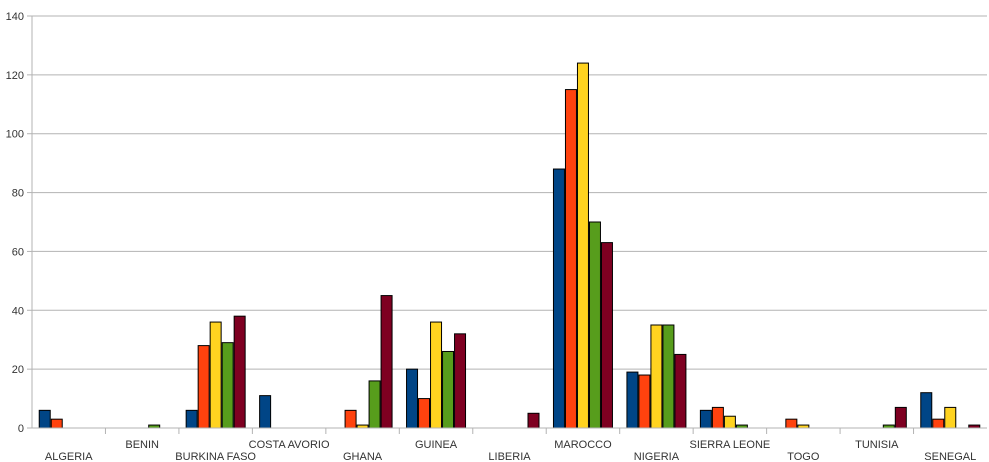 This screenshot has width=989, height=462. Describe the element at coordinates (18, 252) in the screenshot. I see `y-tick-label: 60` at that location.